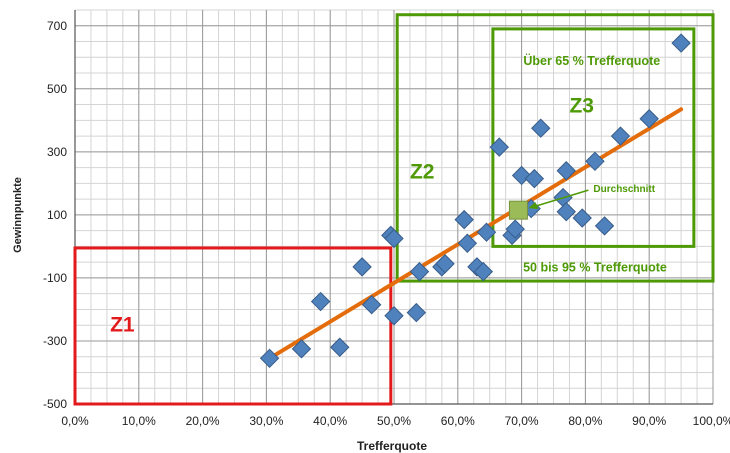 Image resolution: width=730 pixels, height=453 pixels. What do you see at coordinates (711, 421) in the screenshot?
I see `x-tick-label: 100,0%` at bounding box center [711, 421].